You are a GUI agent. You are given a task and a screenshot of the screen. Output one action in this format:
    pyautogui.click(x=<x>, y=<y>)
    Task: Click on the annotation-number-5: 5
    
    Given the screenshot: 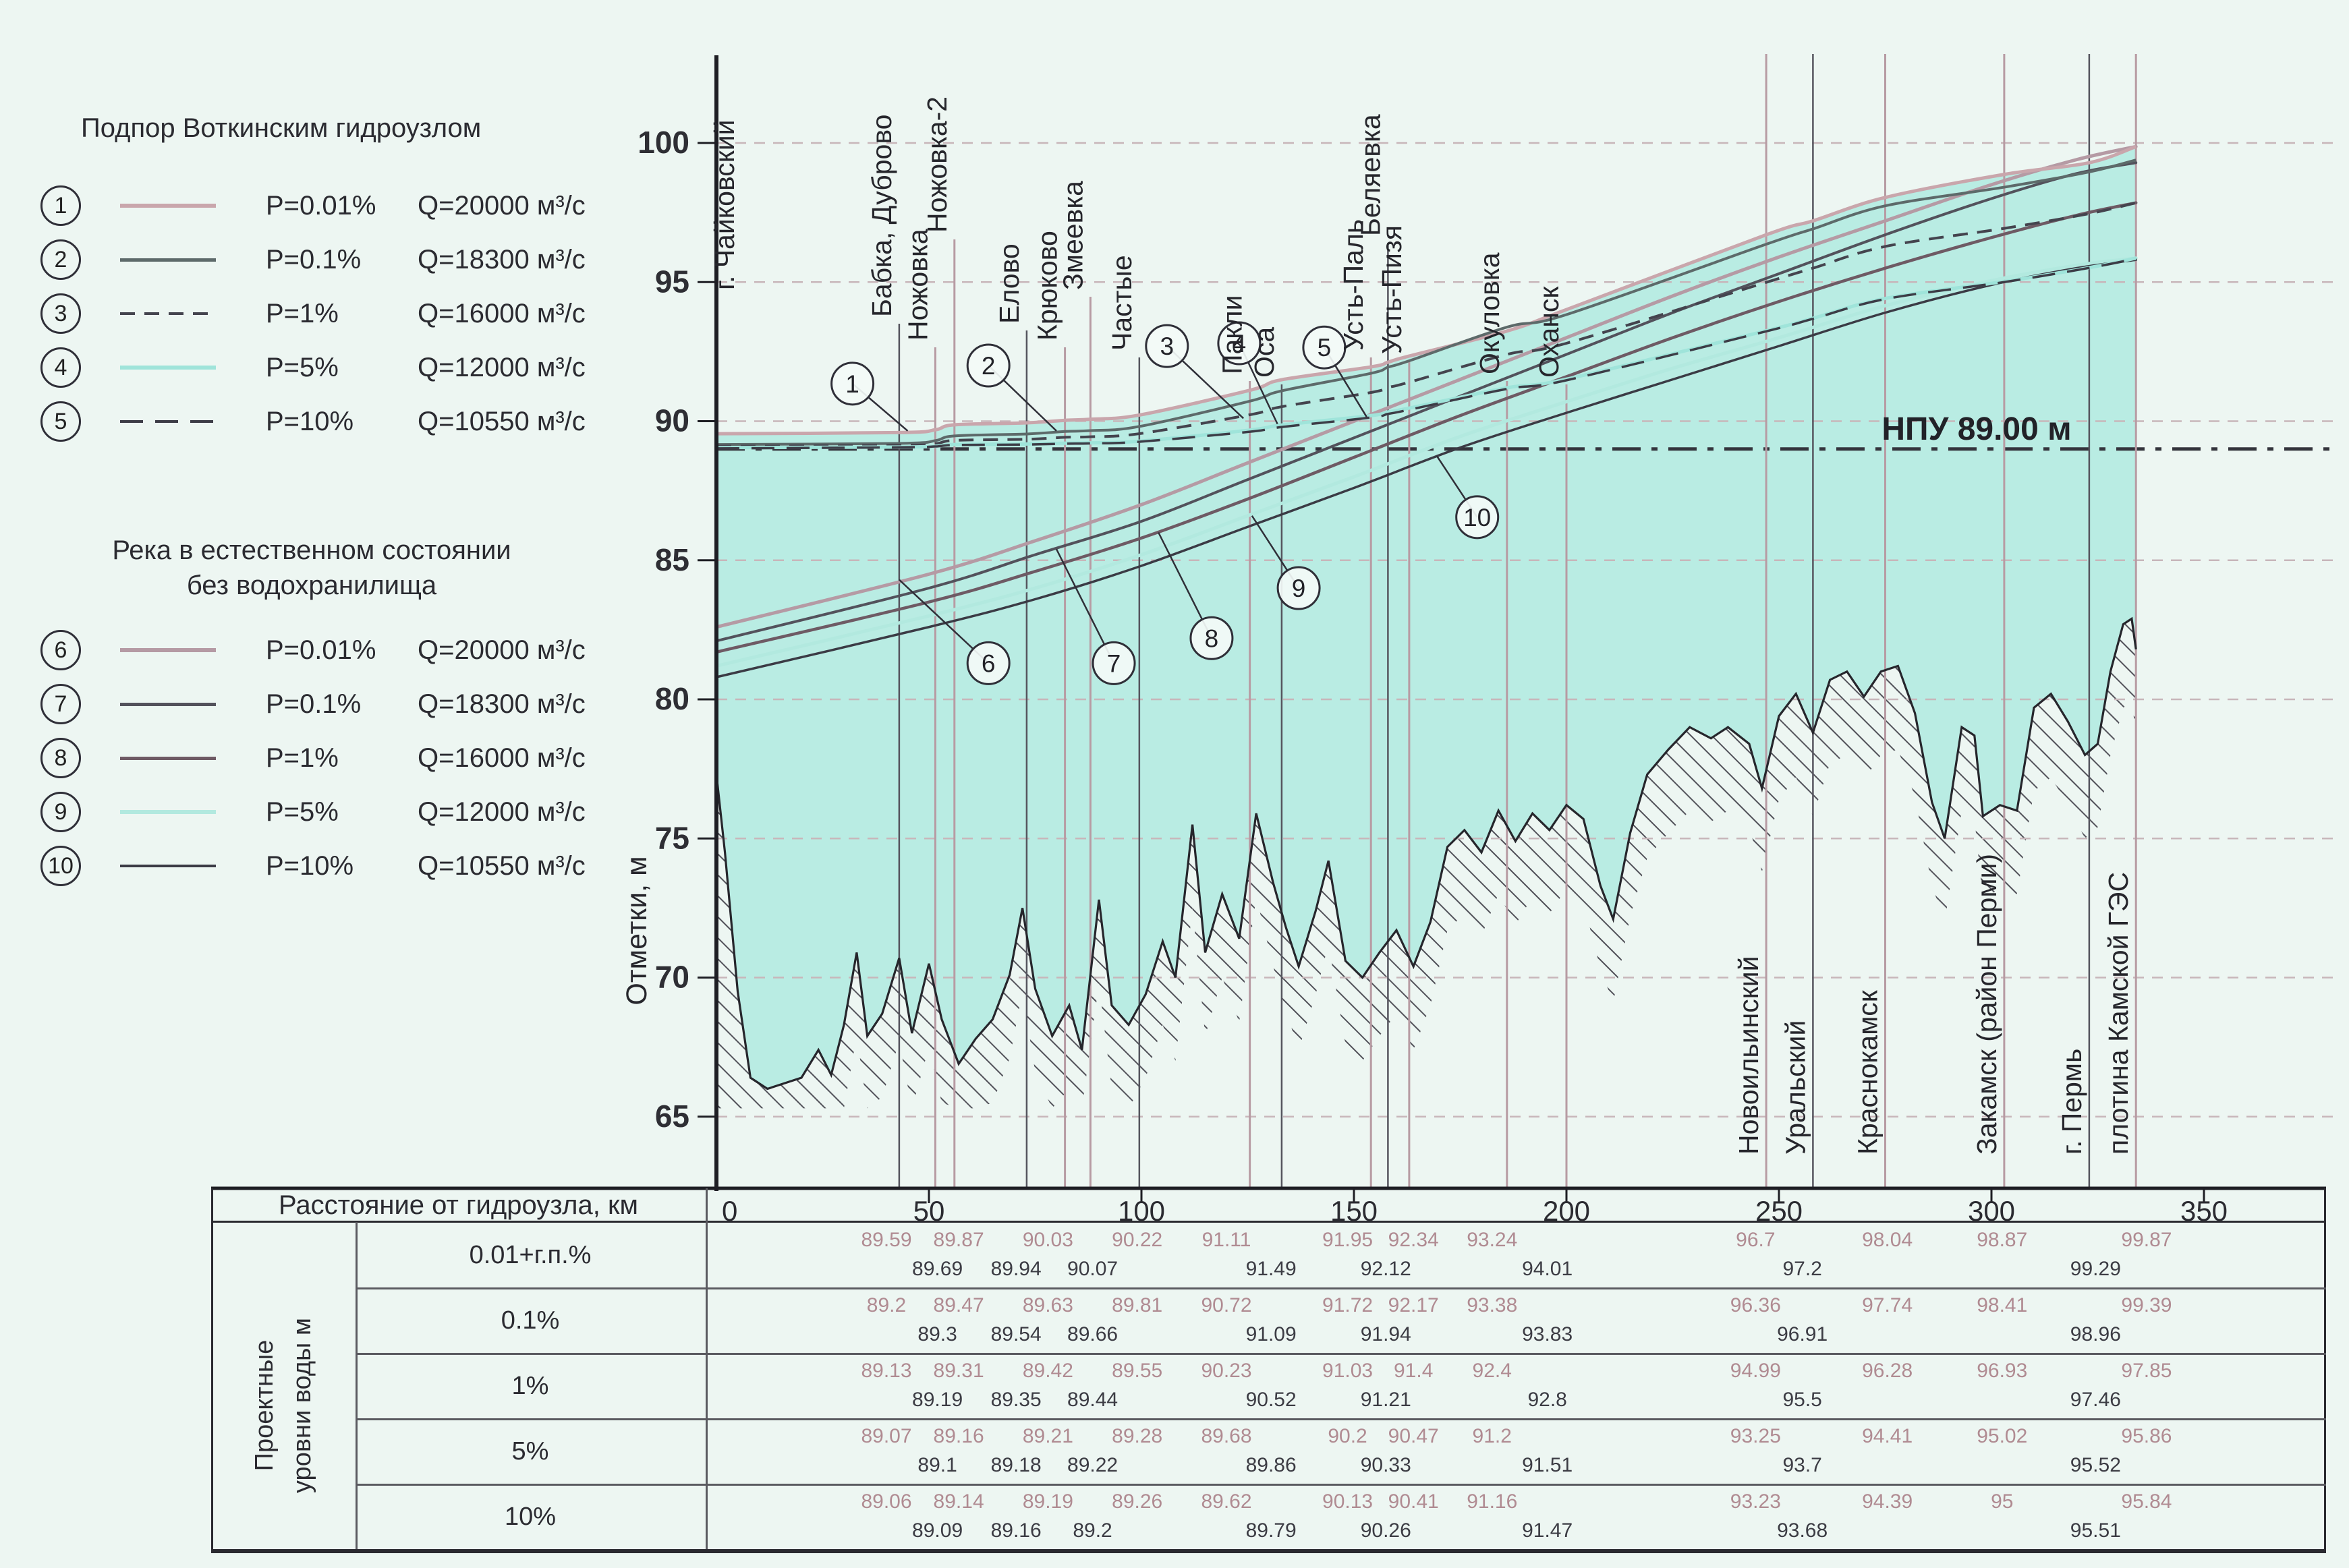 What is the action you would take?
    pyautogui.click(x=1325, y=347)
    